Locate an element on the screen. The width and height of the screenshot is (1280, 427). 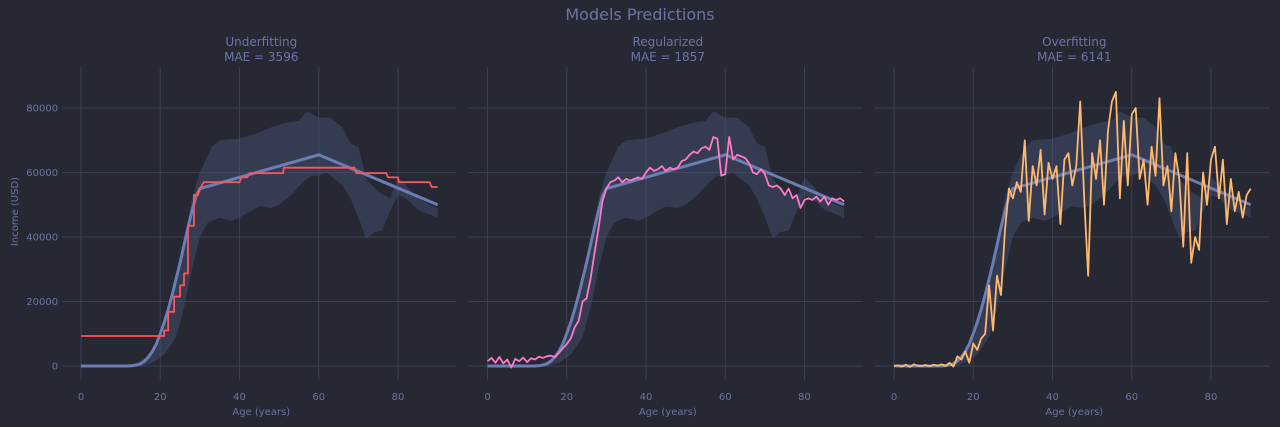
y-tick-label: 40000 is located at coordinates (42, 238).